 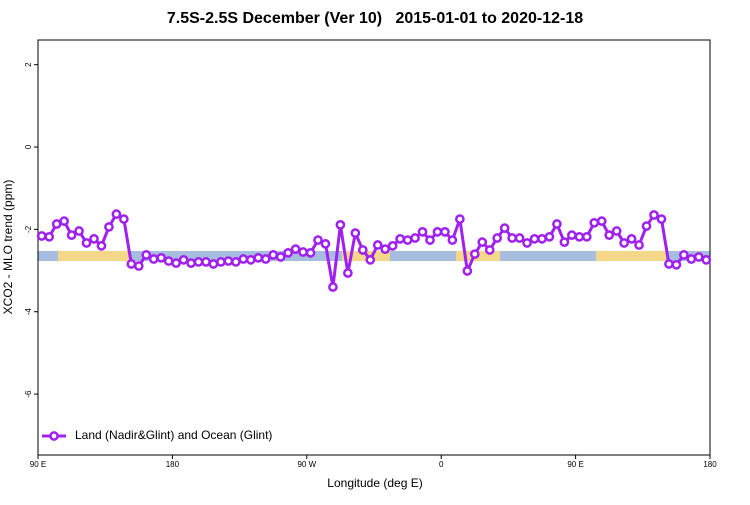 I want to click on series-line, so click(x=374, y=250).